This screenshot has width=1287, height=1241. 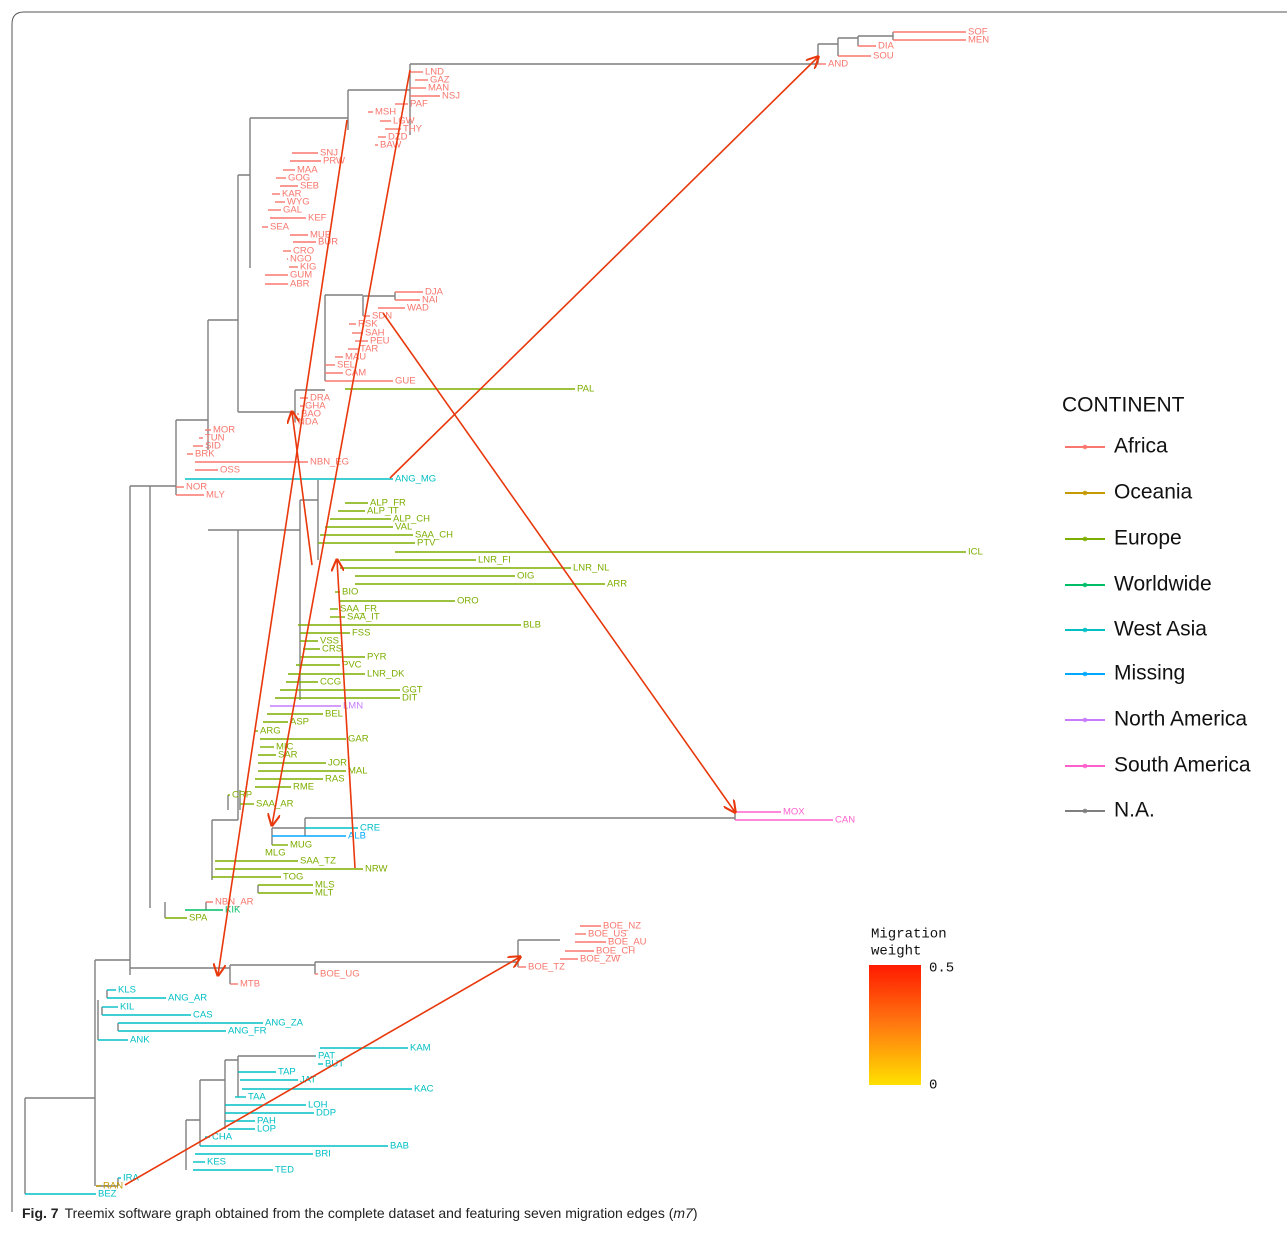 What do you see at coordinates (266, 1121) in the screenshot?
I see `leaf-label: PAH` at bounding box center [266, 1121].